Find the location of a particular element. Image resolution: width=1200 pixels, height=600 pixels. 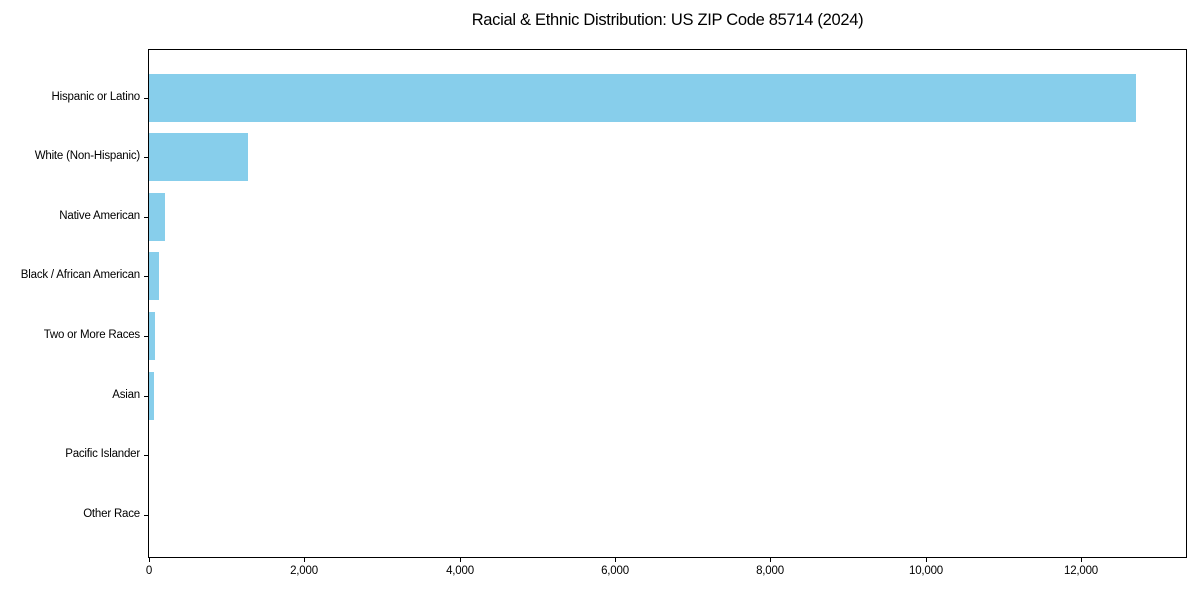

x-tick-label: 12,000 is located at coordinates (1081, 571).